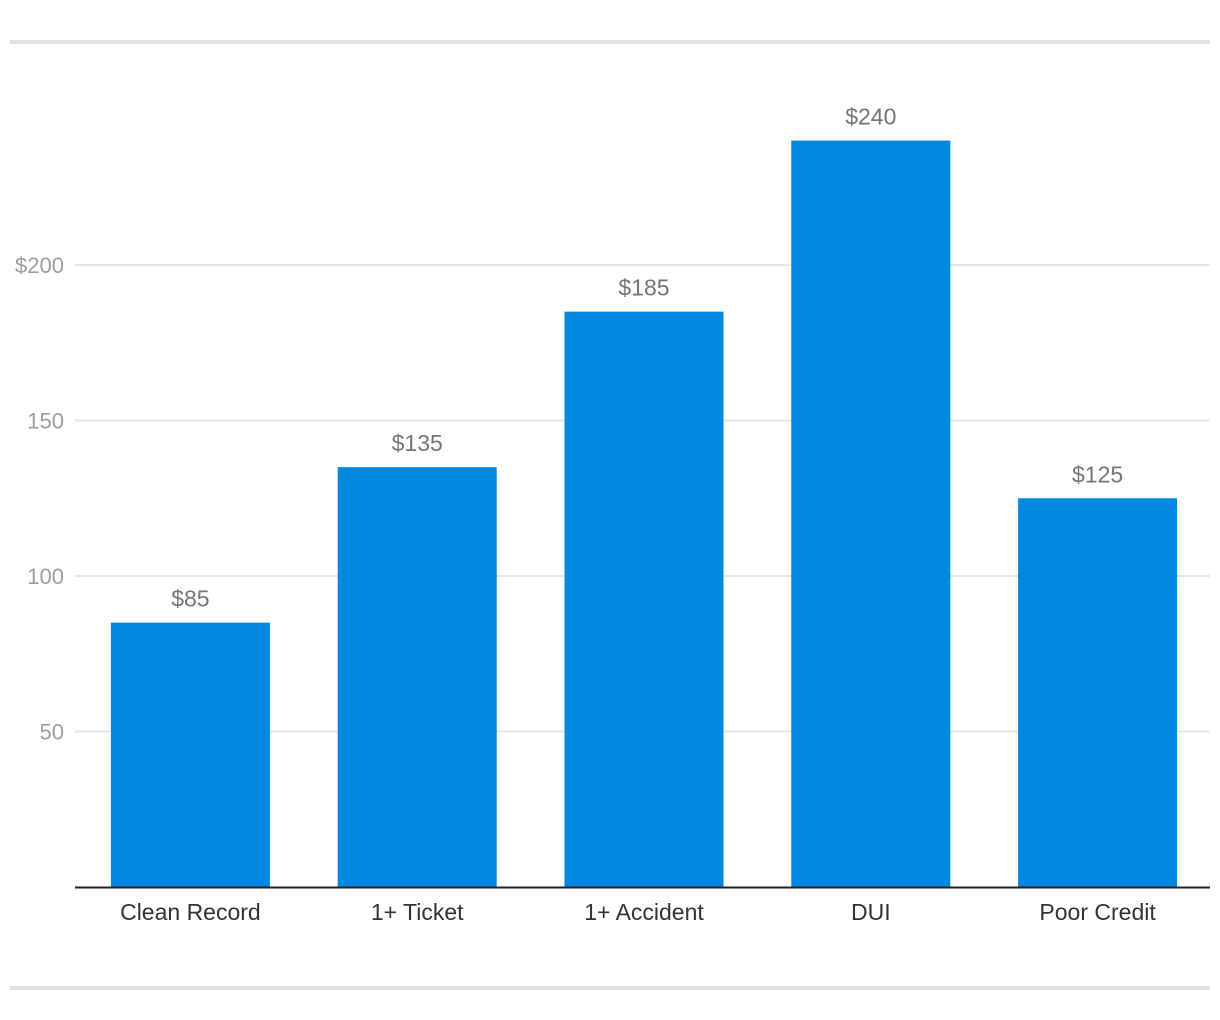 Image resolution: width=1220 pixels, height=1020 pixels. What do you see at coordinates (417, 443) in the screenshot?
I see `bar-value-label: $135` at bounding box center [417, 443].